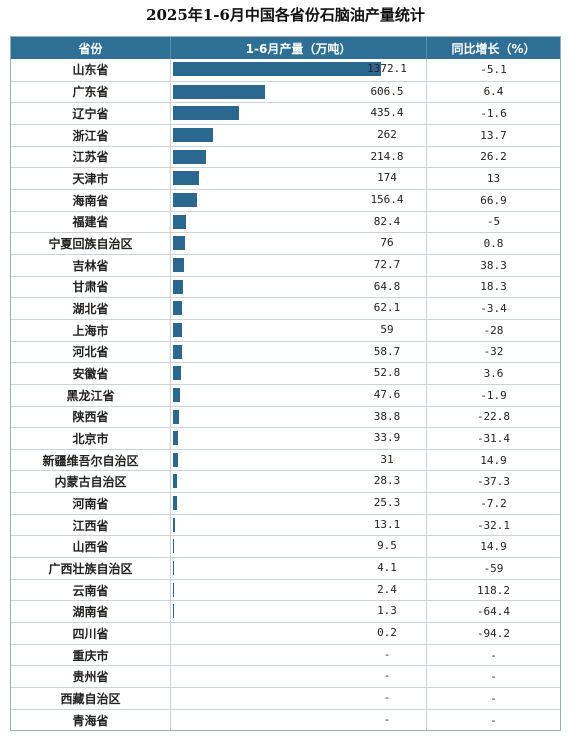 Image resolution: width=571 pixels, height=742 pixels. I want to click on growth-cell: -3.4, so click(493, 308).